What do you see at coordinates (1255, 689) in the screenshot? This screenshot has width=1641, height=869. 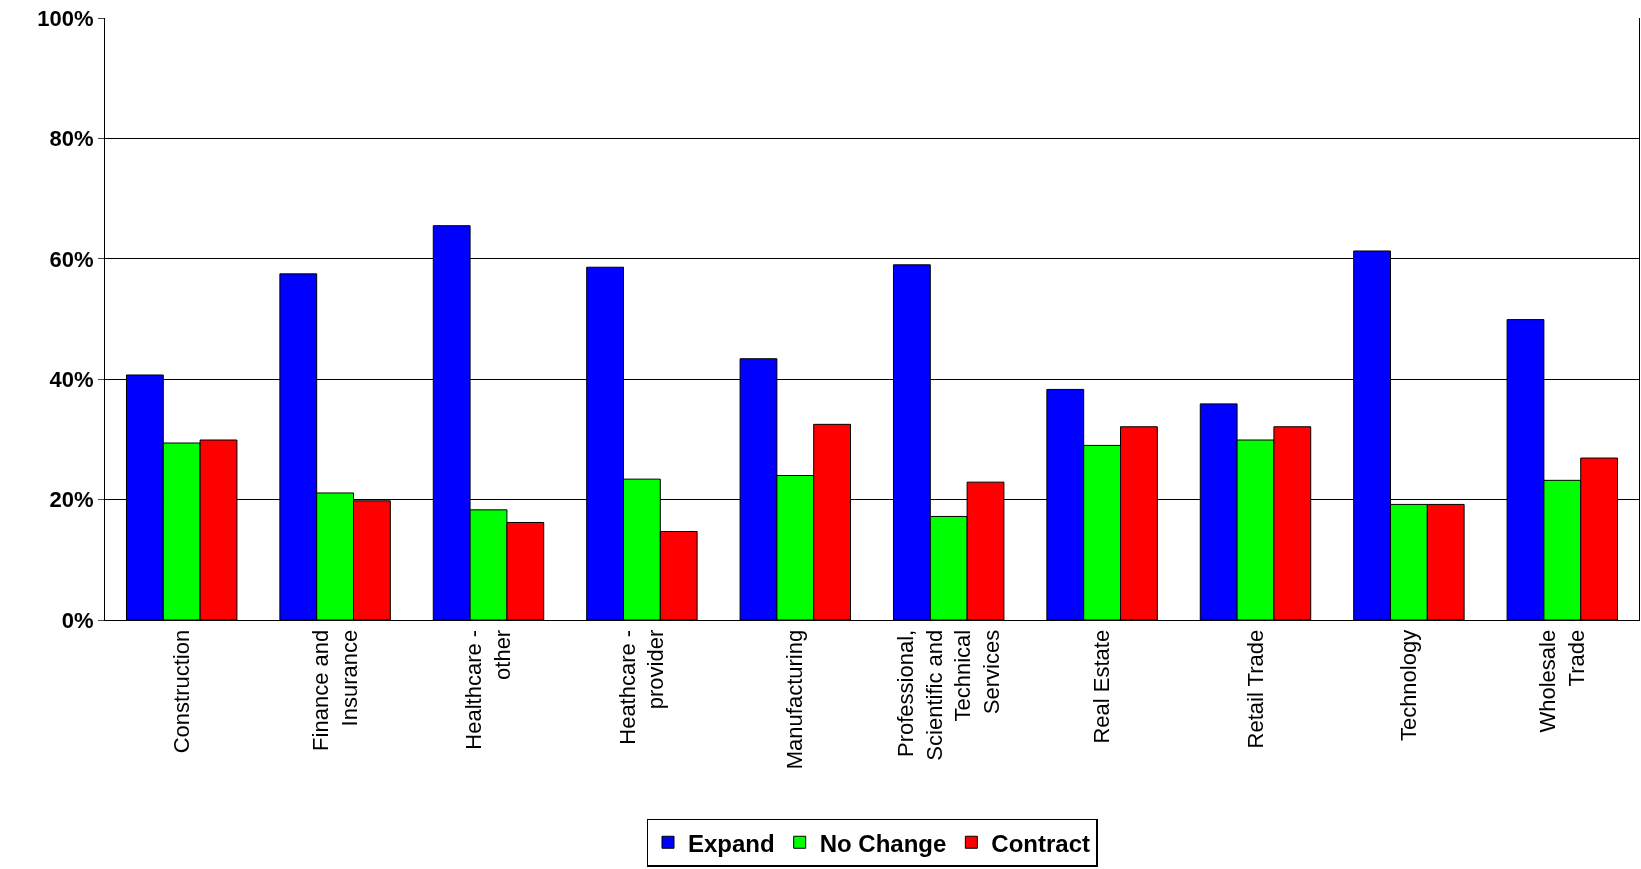 I see `x-tick-label: Retail Trade` at bounding box center [1255, 689].